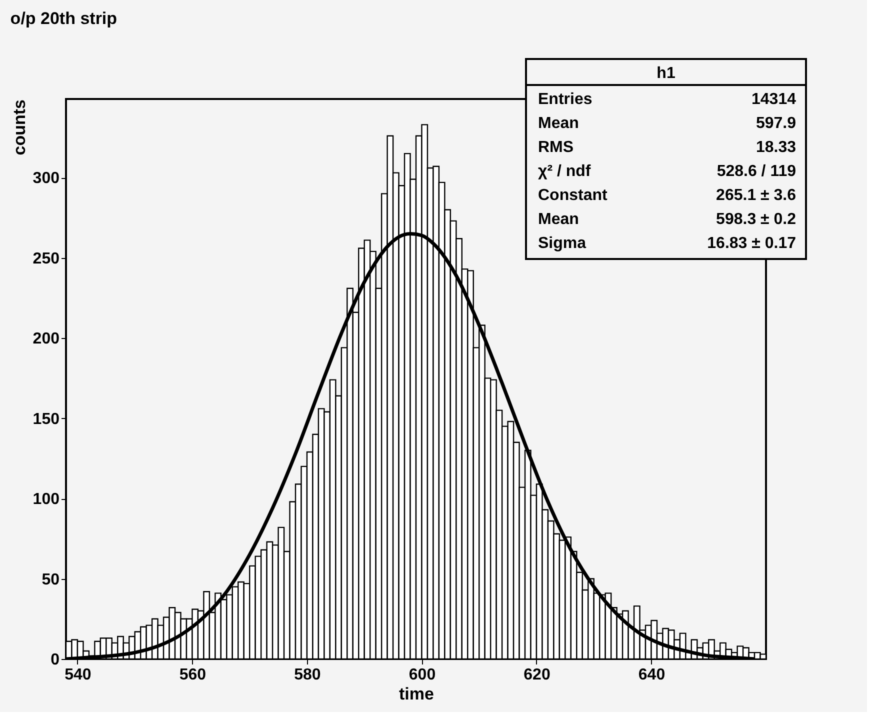  Describe the element at coordinates (776, 123) in the screenshot. I see `annotation: 597.9` at that location.